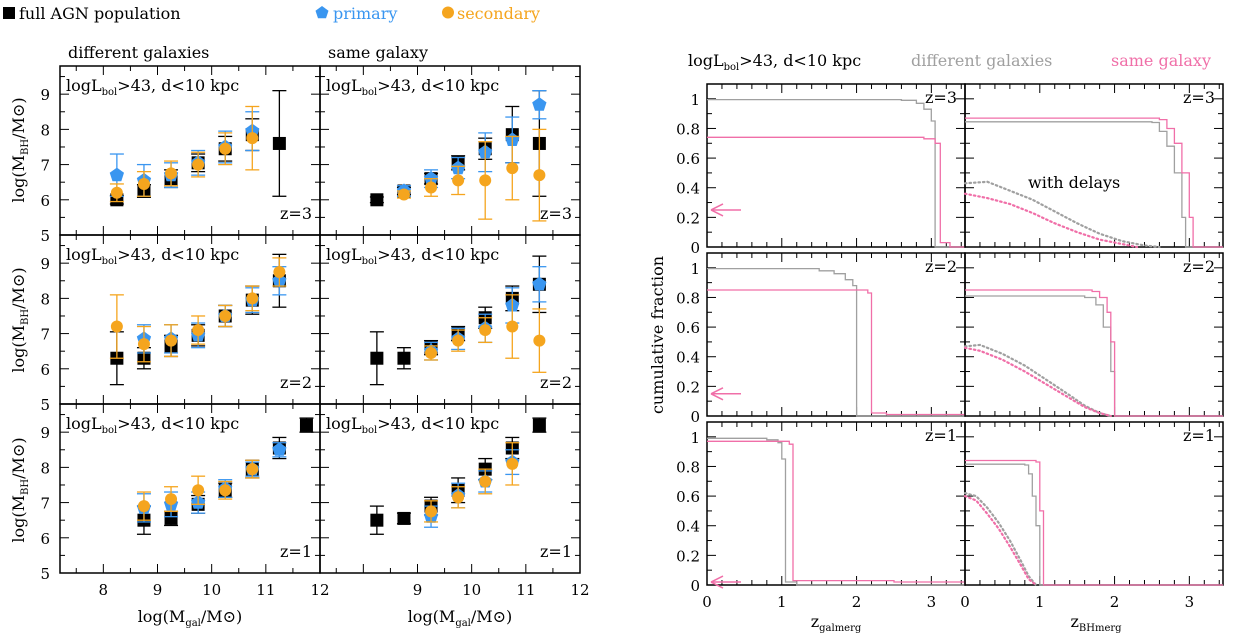 This screenshot has width=1239, height=637. What do you see at coordinates (322, 12) in the screenshot?
I see `legend-primary-marker` at bounding box center [322, 12].